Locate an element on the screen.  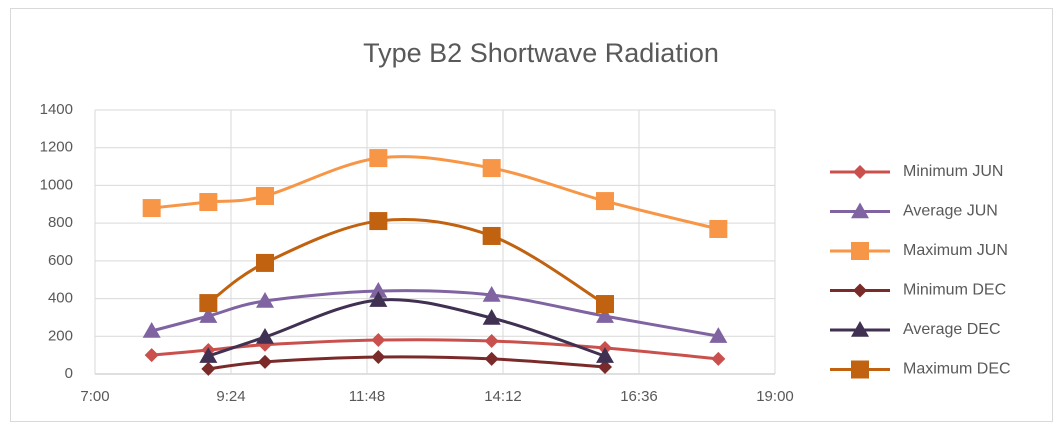
y-tick-label: 0 is located at coordinates (69, 373).